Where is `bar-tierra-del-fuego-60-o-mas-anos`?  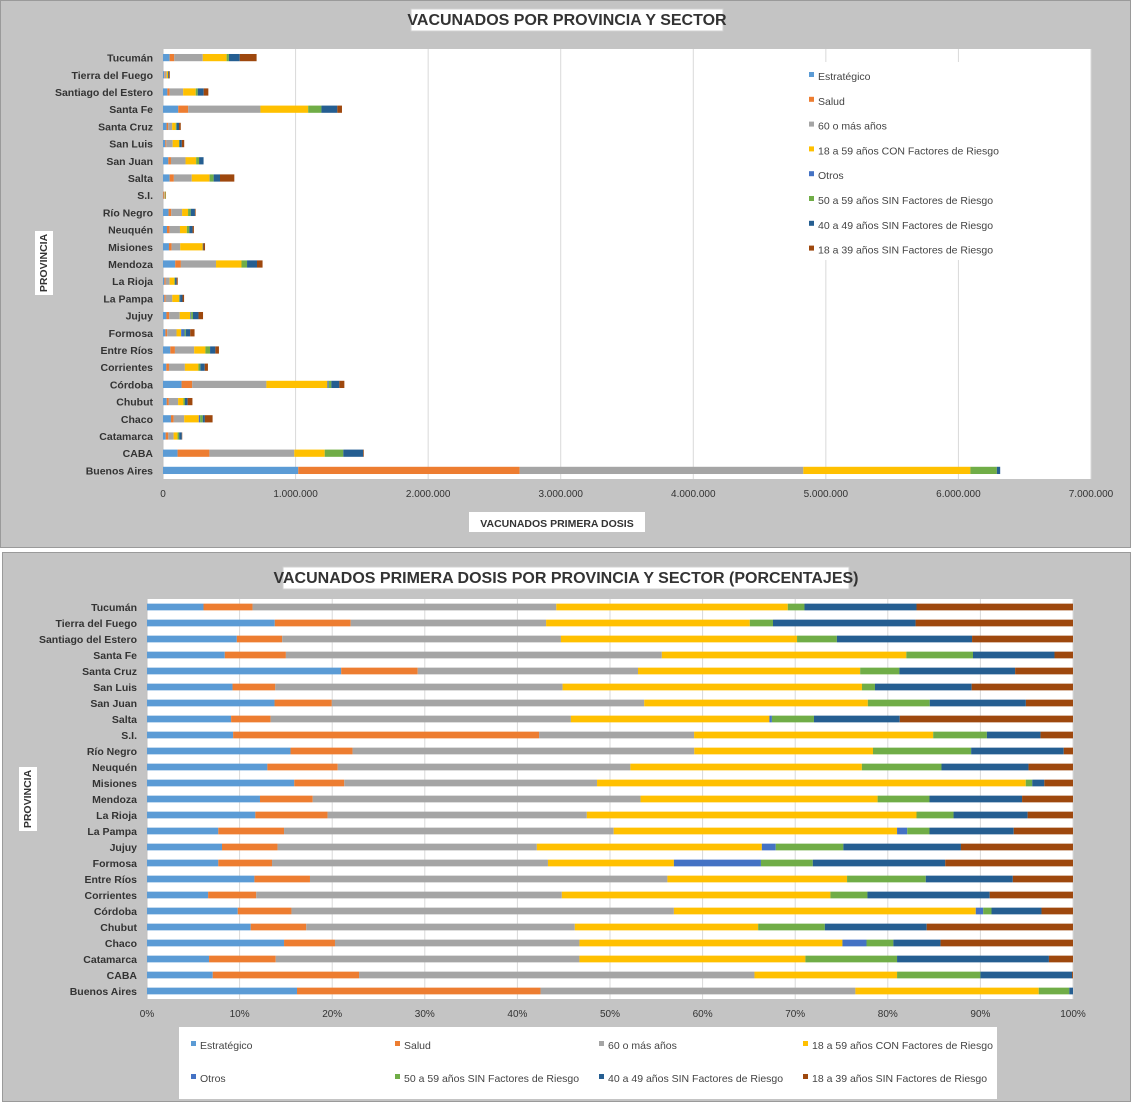 bar-tierra-del-fuego-60-o-mas-anos is located at coordinates (166, 74).